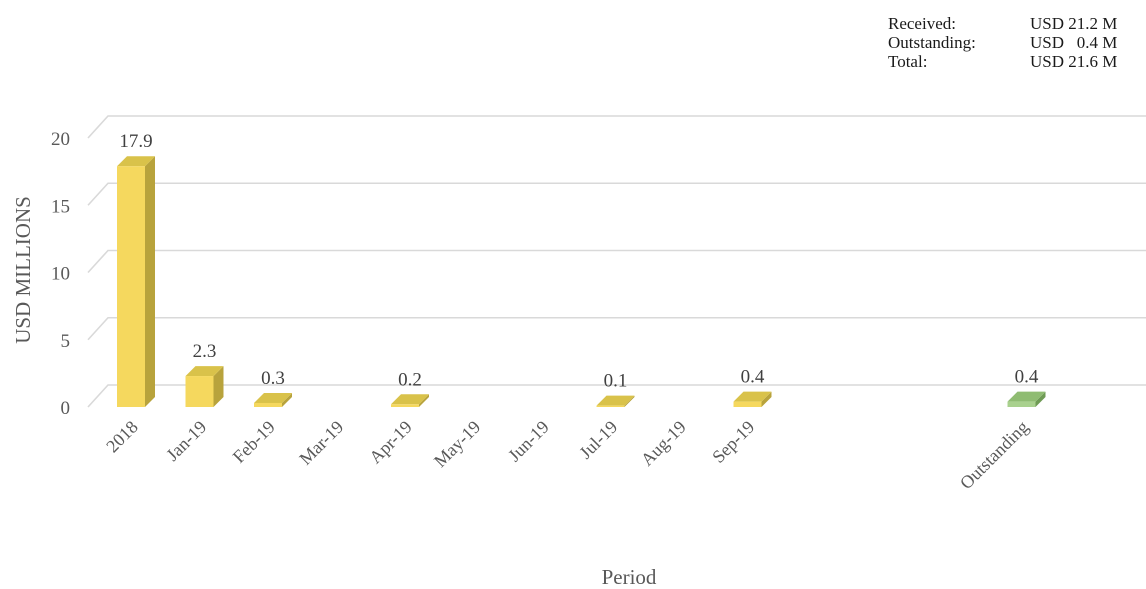 The image size is (1146, 589). What do you see at coordinates (1074, 61) in the screenshot?
I see `summary-total-value: USD 21.6 M` at bounding box center [1074, 61].